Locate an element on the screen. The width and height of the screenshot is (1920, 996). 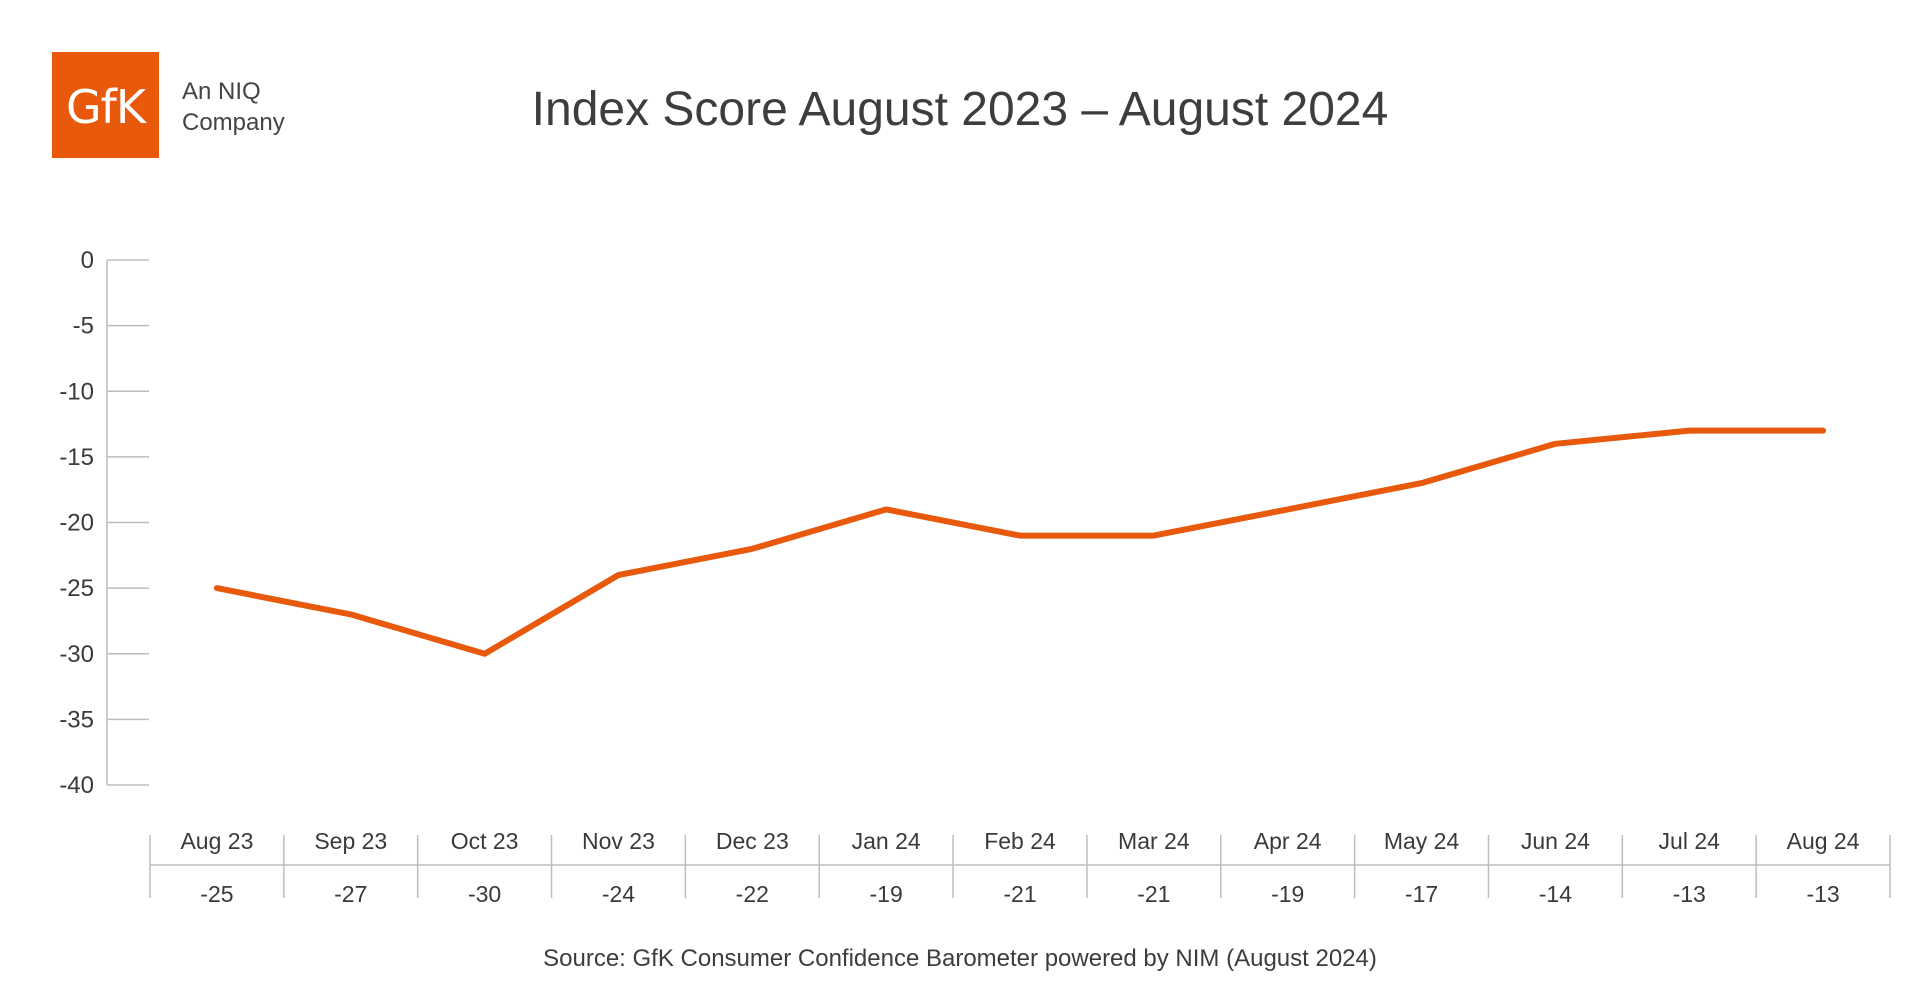
x-tick-label: Jul 24 is located at coordinates (1690, 841).